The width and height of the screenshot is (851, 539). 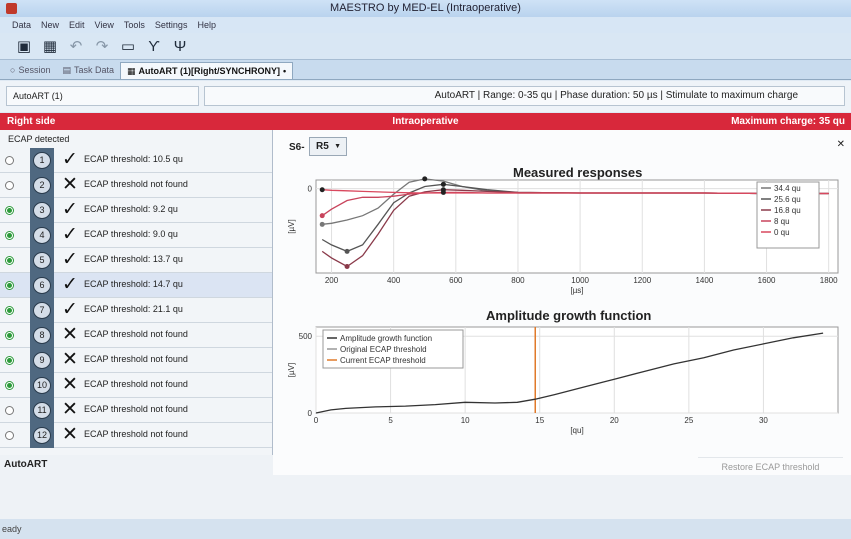 I want to click on x-tick-label: 1400, so click(x=704, y=280).